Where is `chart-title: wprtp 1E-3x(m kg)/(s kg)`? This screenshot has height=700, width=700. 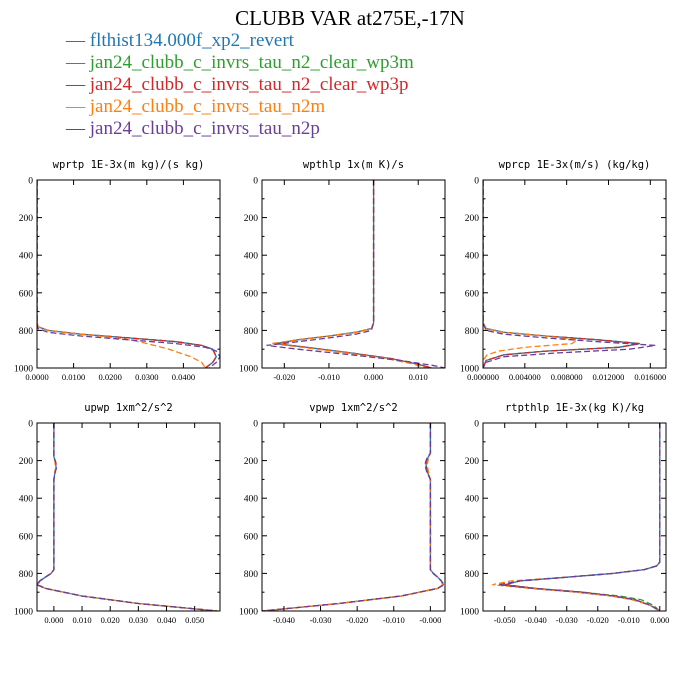 chart-title: wprtp 1E-3x(m kg)/(s kg) is located at coordinates (129, 165).